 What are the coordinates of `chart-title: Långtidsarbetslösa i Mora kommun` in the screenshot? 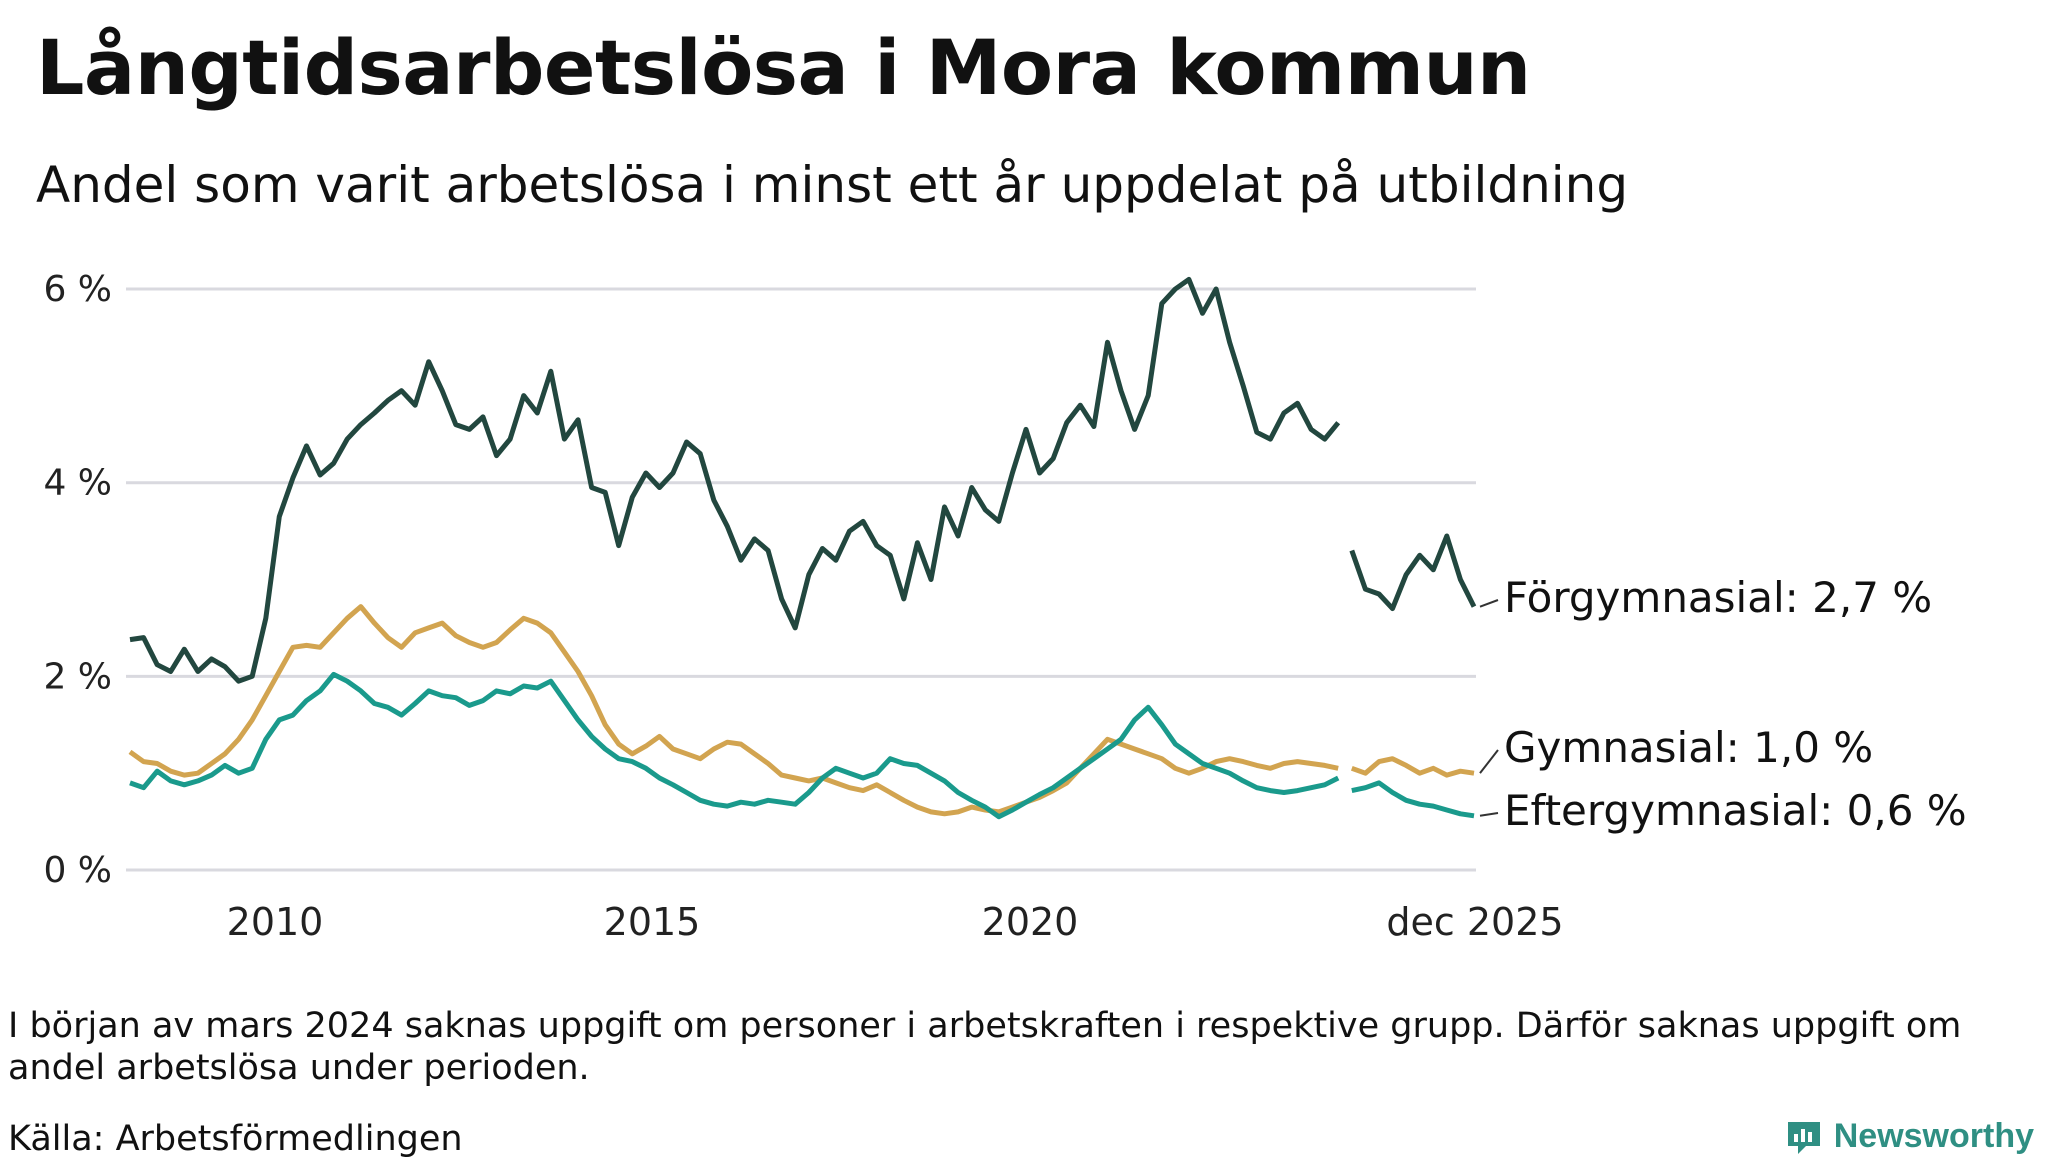 It's located at (783, 67).